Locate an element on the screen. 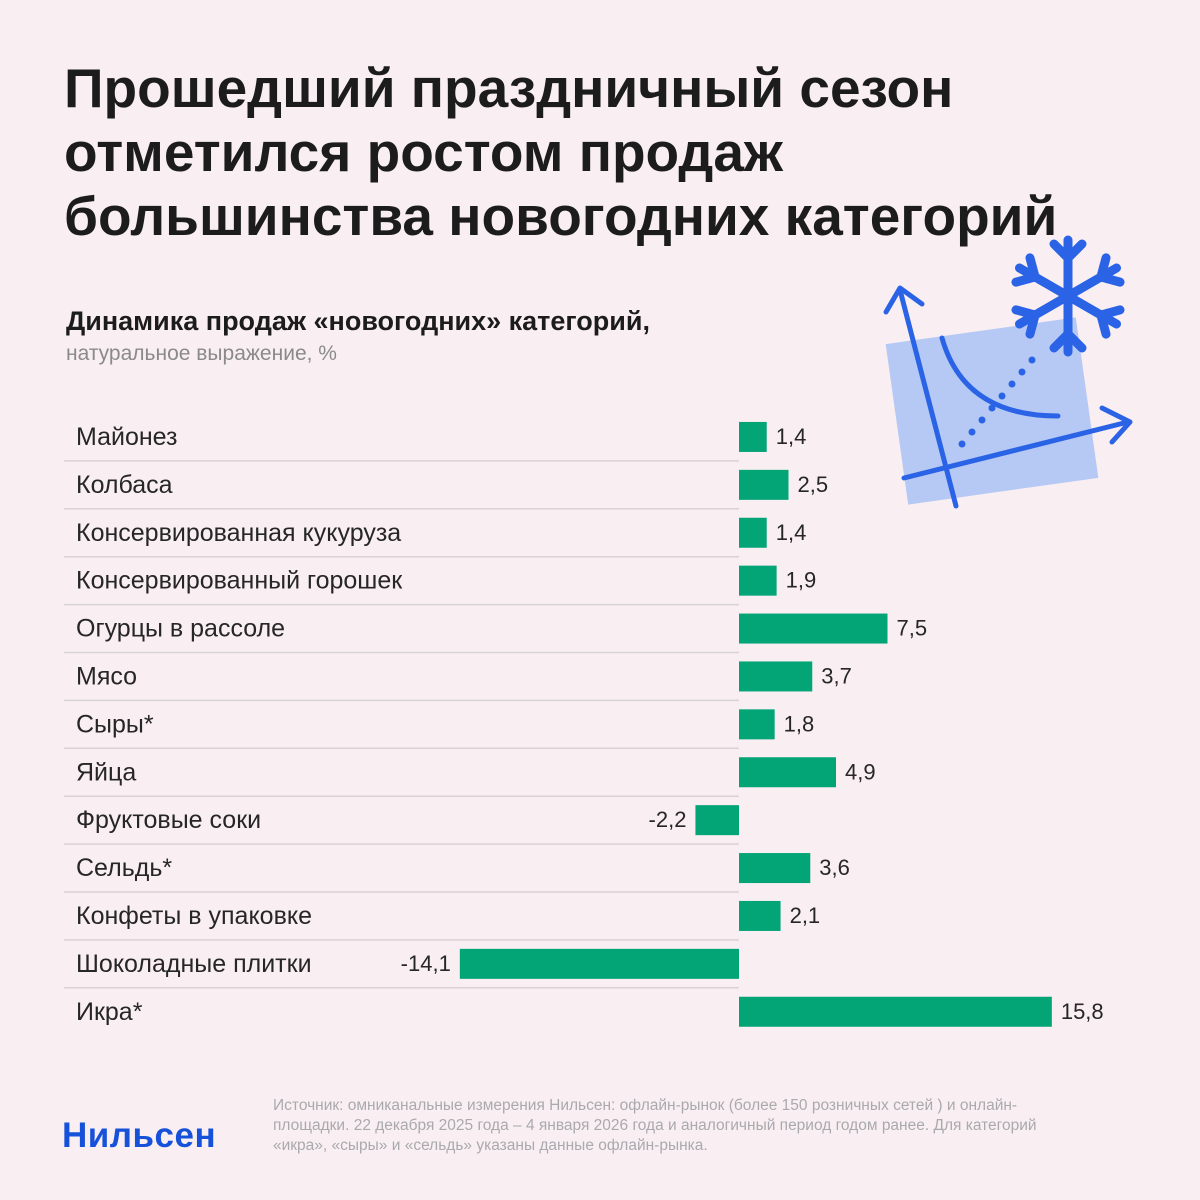  category-label: Мясо is located at coordinates (106, 676).